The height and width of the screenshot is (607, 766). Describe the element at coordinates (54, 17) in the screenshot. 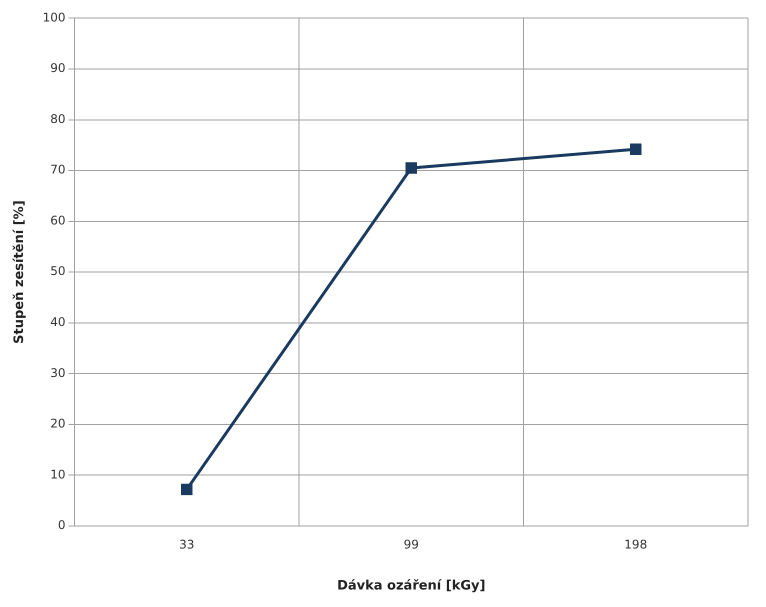

I see `y-tick-label: 100` at that location.